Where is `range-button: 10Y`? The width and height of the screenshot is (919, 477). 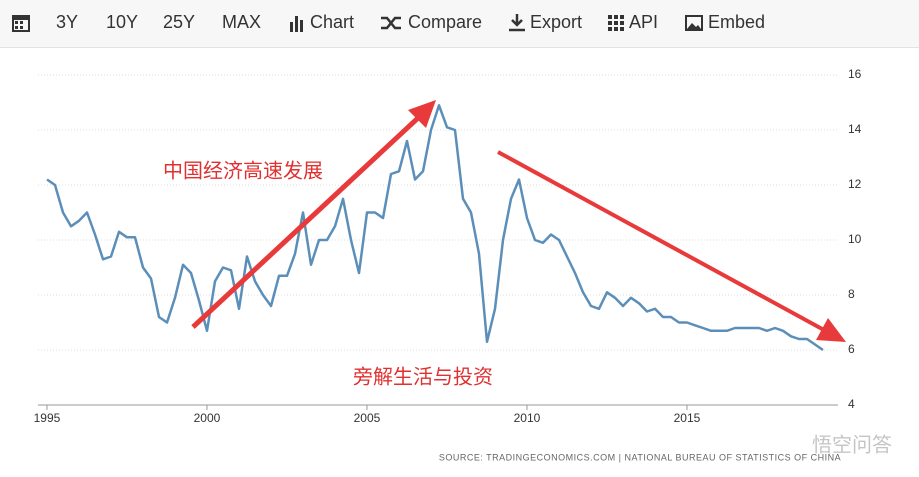 range-button: 10Y is located at coordinates (122, 22).